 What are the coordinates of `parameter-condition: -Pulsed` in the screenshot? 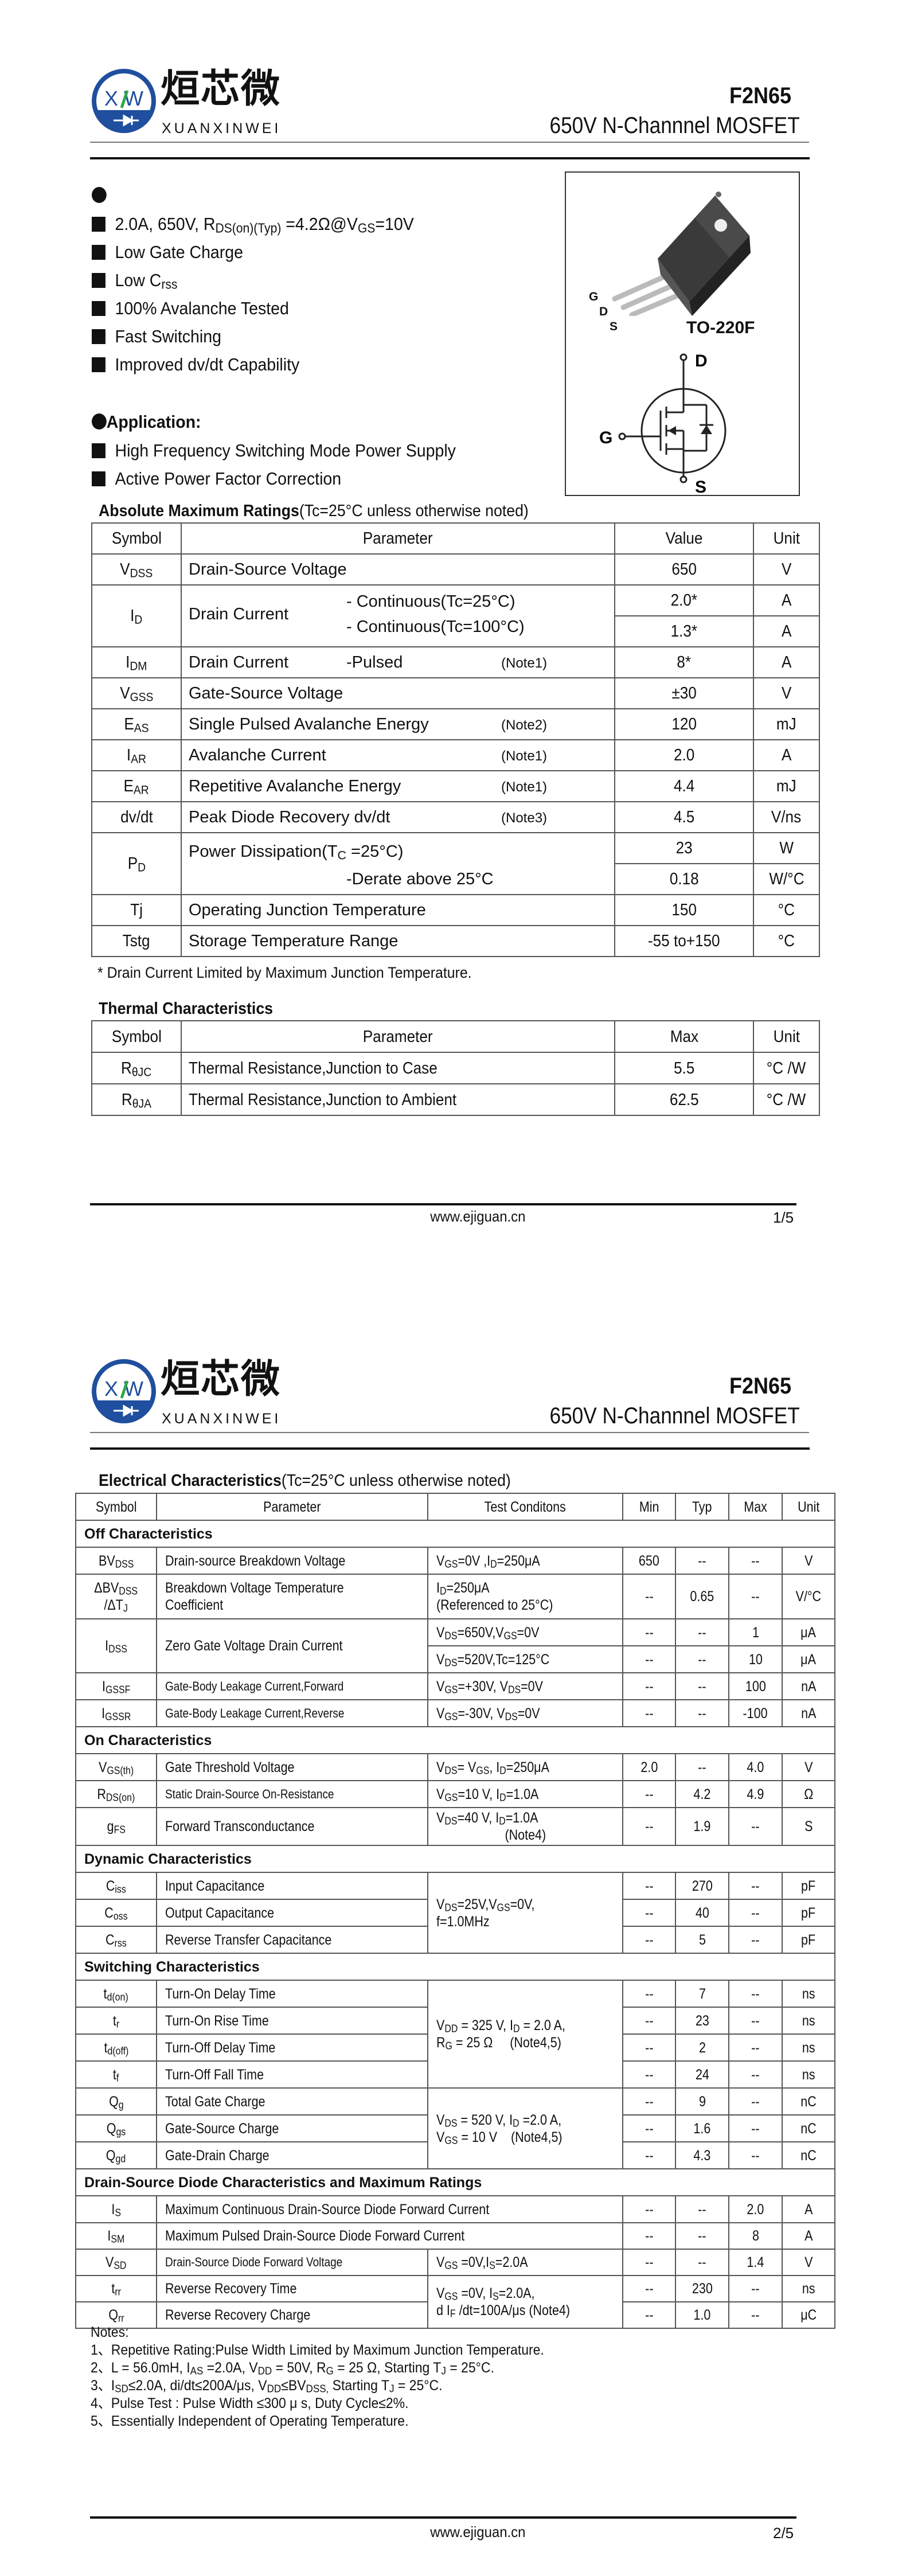 It's located at (374, 662).